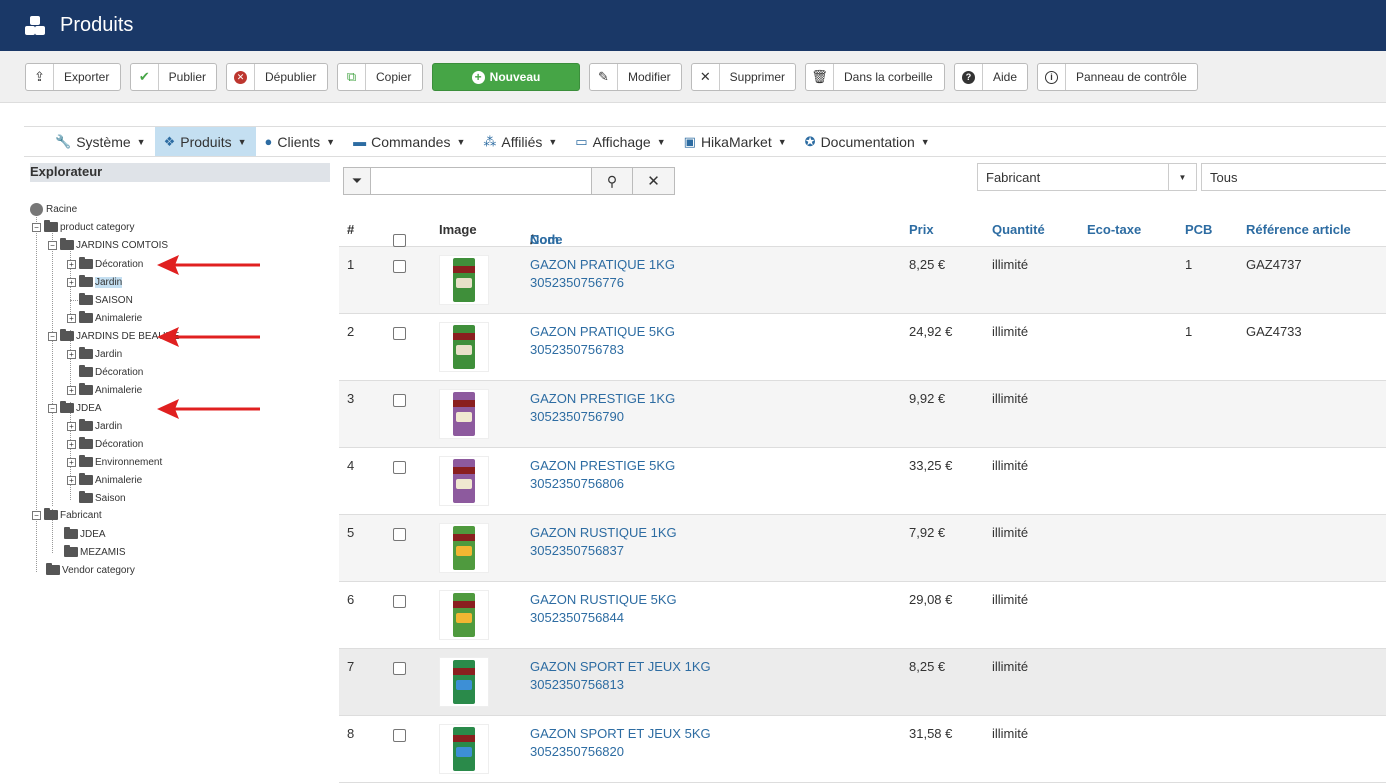 The width and height of the screenshot is (1386, 783). What do you see at coordinates (481, 181) in the screenshot?
I see `search-input` at bounding box center [481, 181].